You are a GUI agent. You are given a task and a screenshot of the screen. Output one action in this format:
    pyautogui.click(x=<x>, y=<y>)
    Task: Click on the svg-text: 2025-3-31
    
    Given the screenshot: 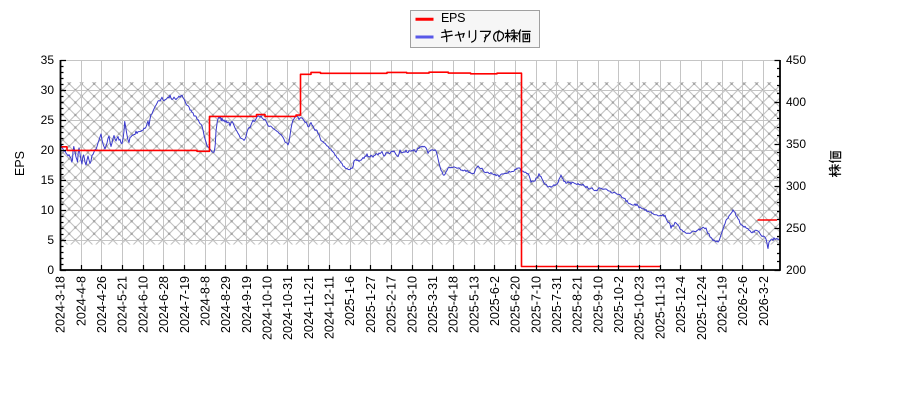 What is the action you would take?
    pyautogui.click(x=433, y=304)
    